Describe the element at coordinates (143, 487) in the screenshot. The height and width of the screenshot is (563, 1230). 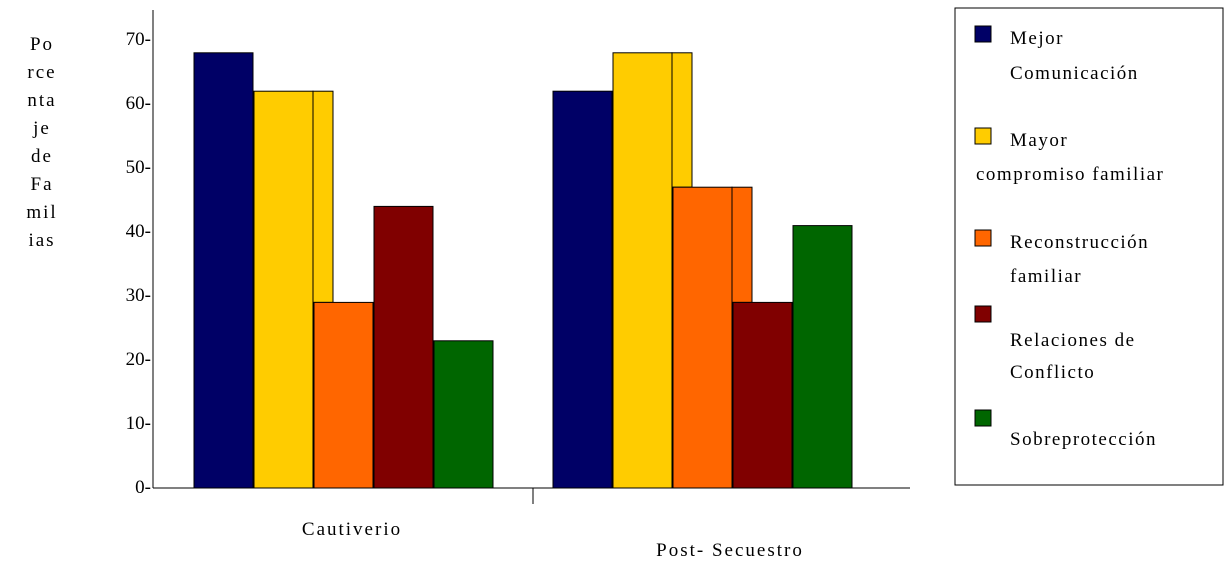
I see `y-tick-label: 0-` at that location.